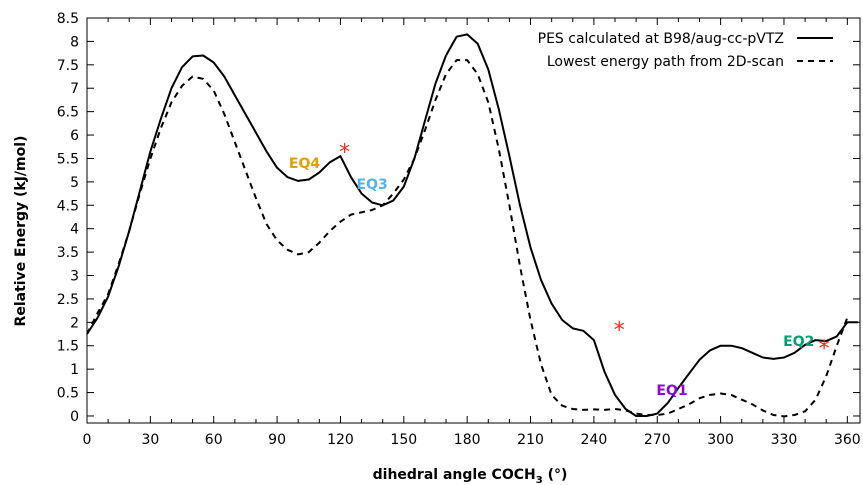 The image size is (863, 485). I want to click on y-tick-label: 2.5, so click(68, 300).